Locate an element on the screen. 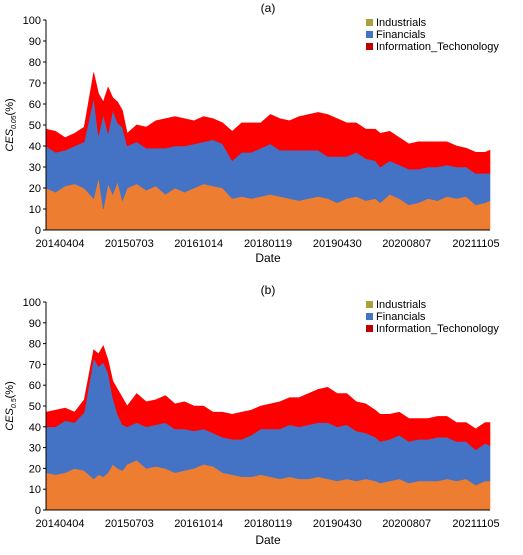 Image resolution: width=523 pixels, height=555 pixels. y-axis-title: CES0.05(%) is located at coordinates (11, 124).